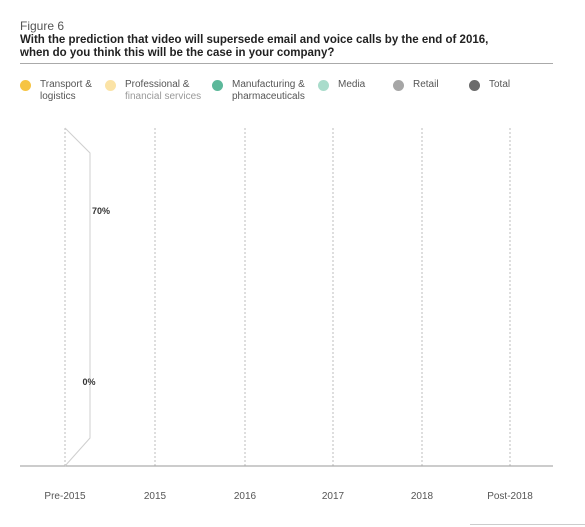 This screenshot has height=527, width=585. I want to click on legend-item-manufacturing: Manufacturing & pharmaceuticals, so click(258, 91).